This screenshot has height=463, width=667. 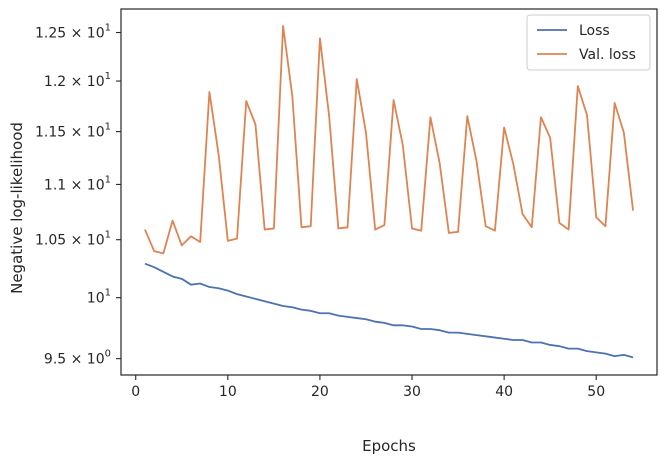 What do you see at coordinates (412, 392) in the screenshot?
I see `x-tick-label: 30` at bounding box center [412, 392].